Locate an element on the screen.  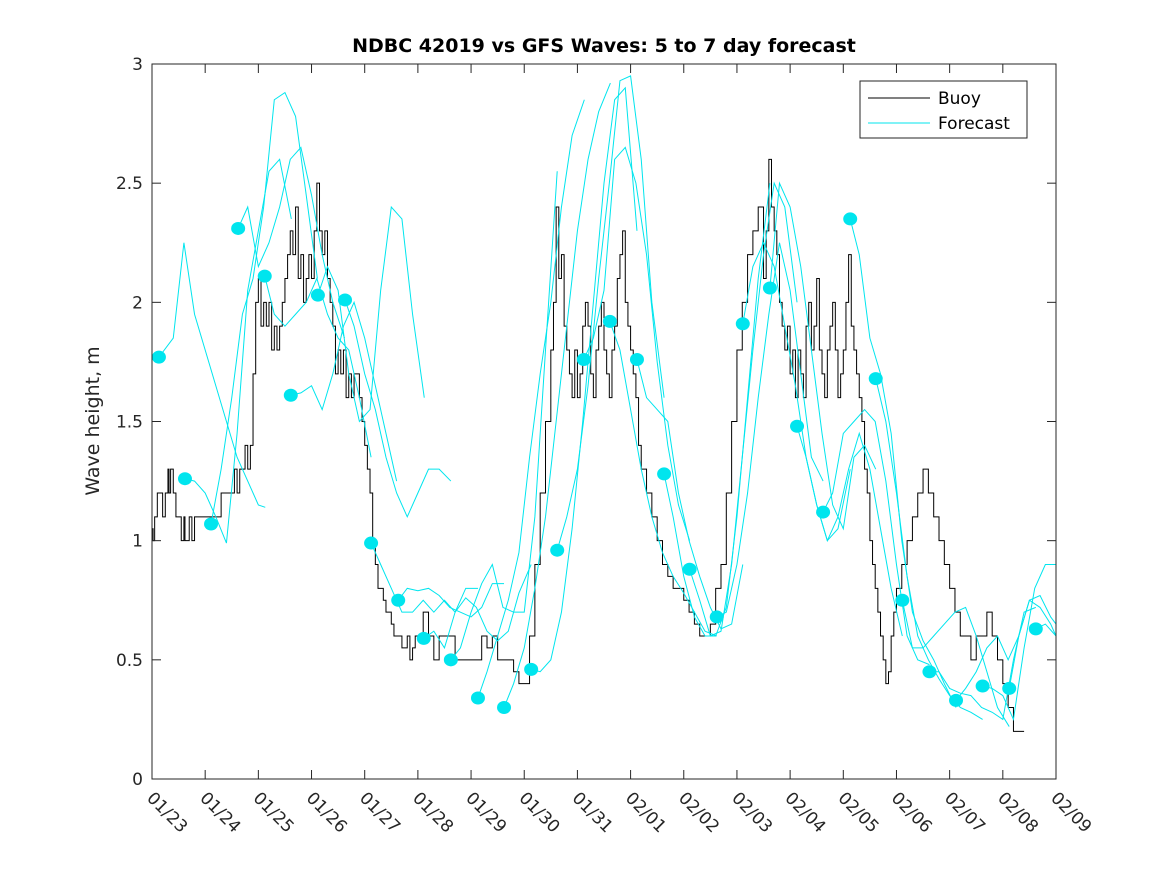
legend: Buoy Forecast is located at coordinates (943, 109).